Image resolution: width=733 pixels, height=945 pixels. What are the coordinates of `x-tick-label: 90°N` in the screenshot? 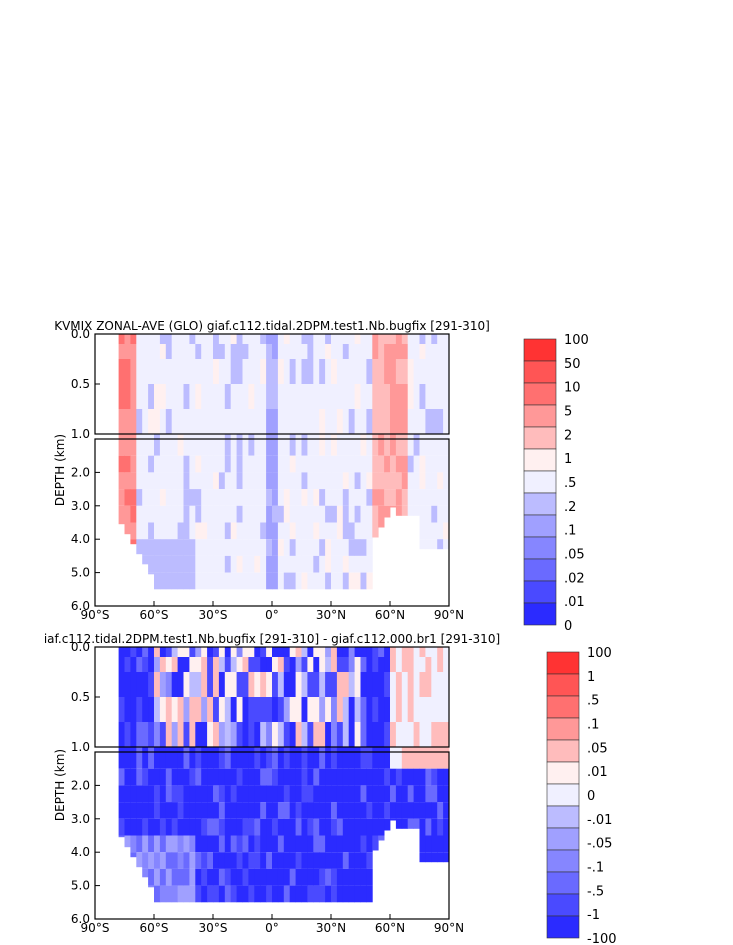 It's located at (449, 928).